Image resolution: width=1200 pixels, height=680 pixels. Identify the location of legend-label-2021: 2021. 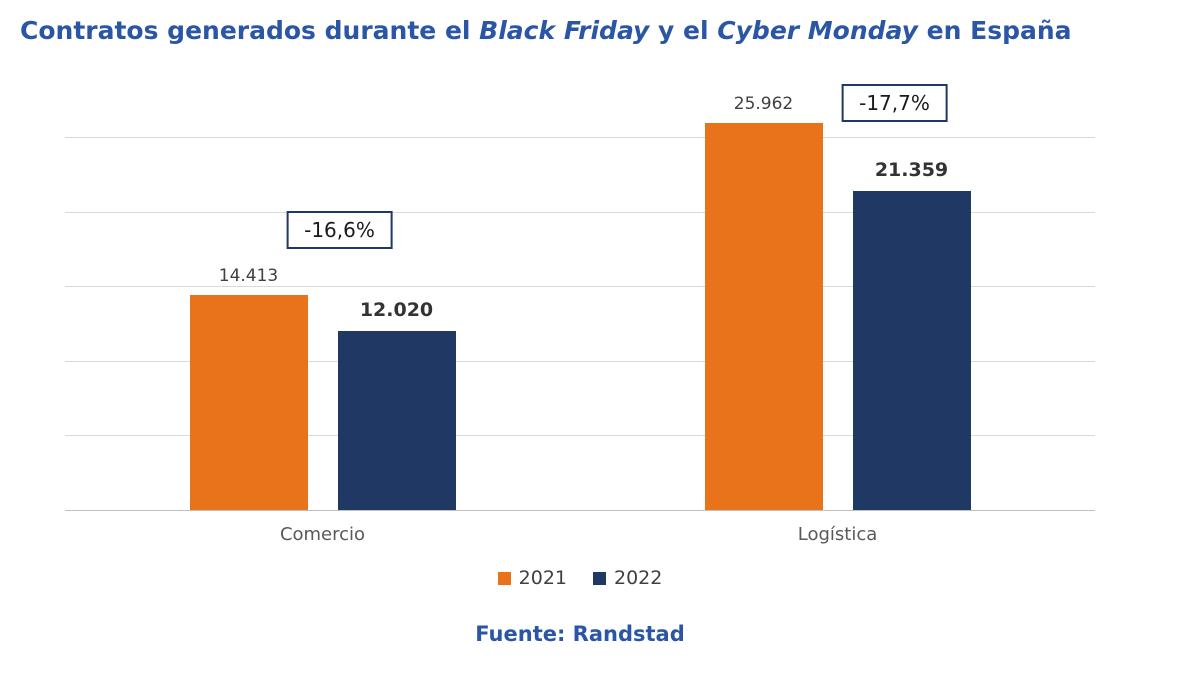
(542, 578).